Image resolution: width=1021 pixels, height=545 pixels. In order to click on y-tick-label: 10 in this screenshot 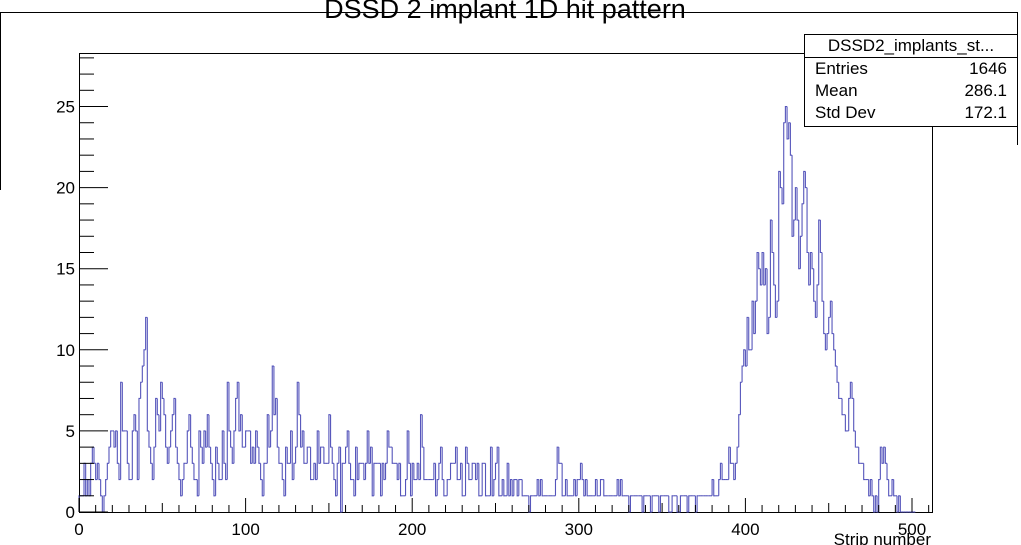, I will do `click(65, 350)`.